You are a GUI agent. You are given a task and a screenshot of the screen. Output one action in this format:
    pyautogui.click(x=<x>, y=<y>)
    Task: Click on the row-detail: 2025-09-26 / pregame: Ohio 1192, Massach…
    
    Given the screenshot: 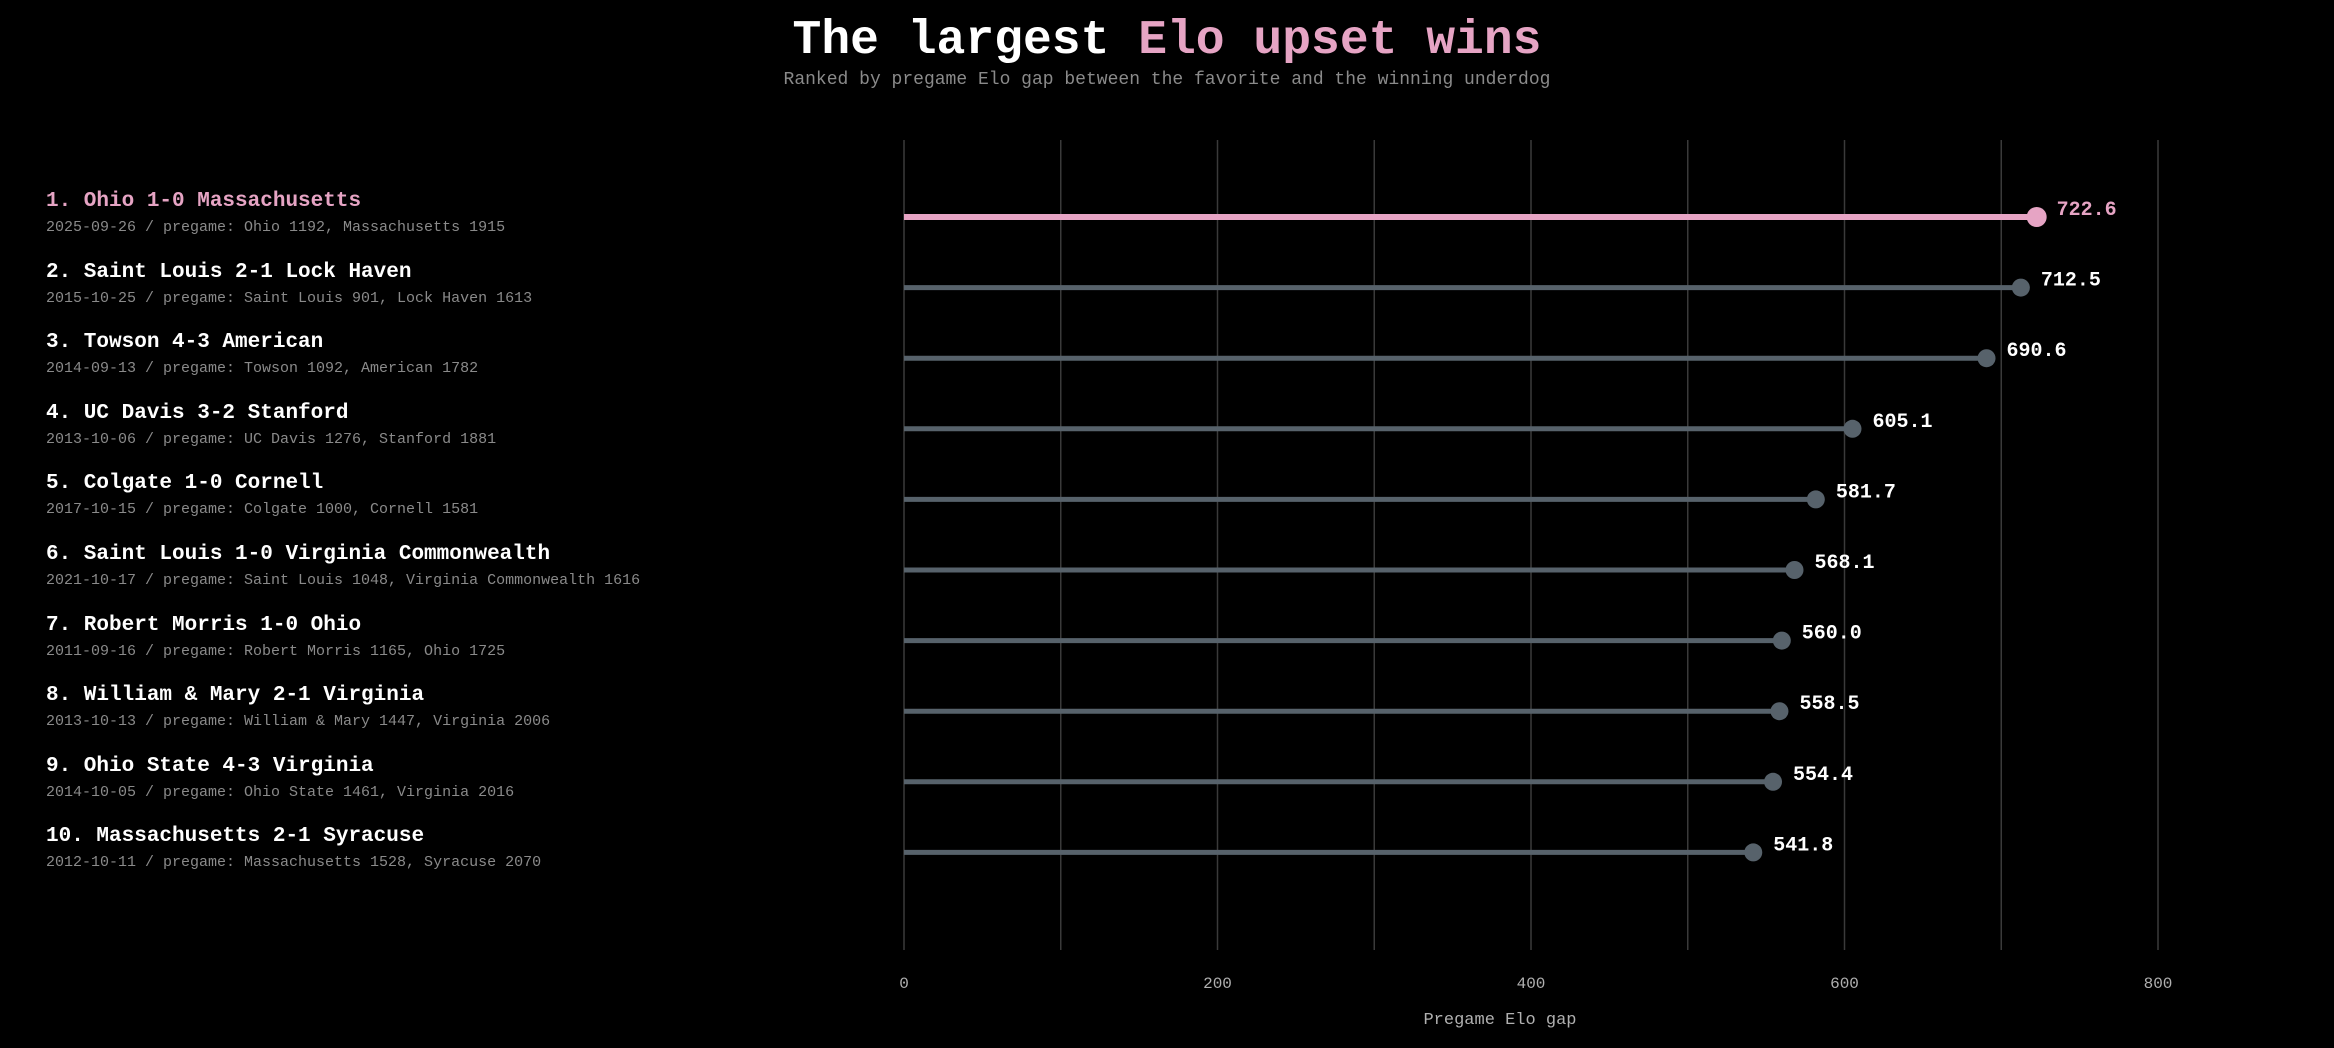 What is the action you would take?
    pyautogui.click(x=276, y=227)
    